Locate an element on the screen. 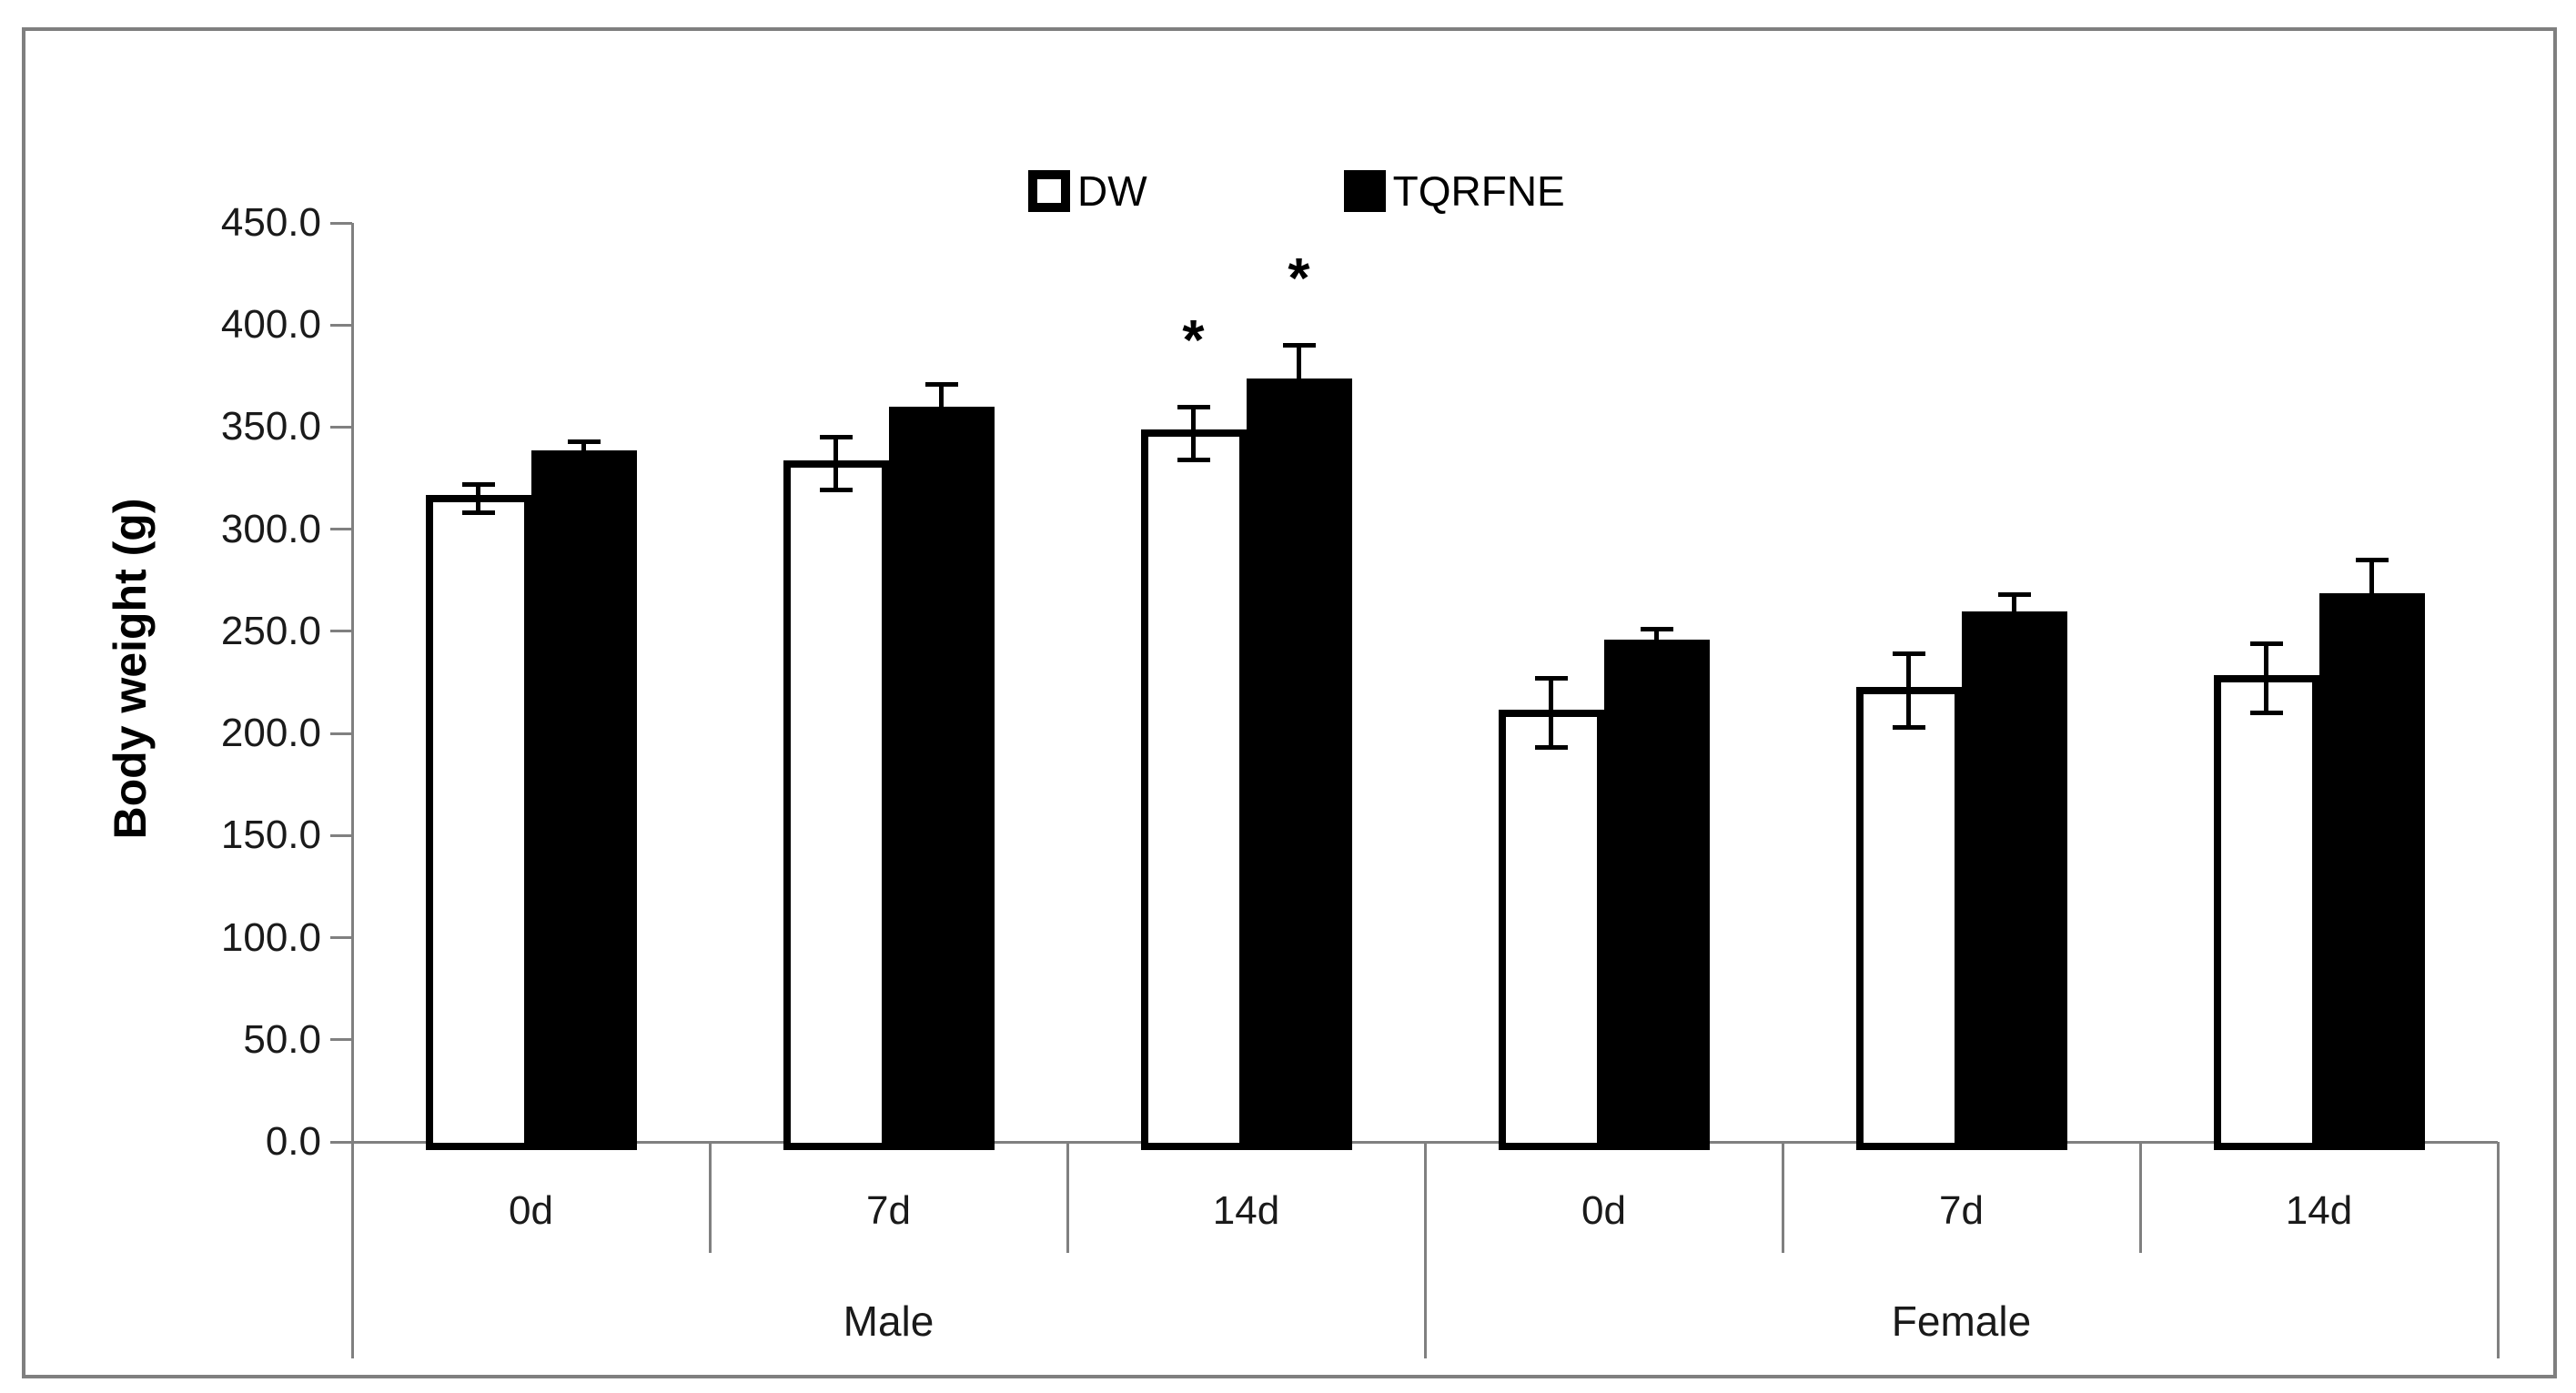 The width and height of the screenshot is (2576, 1393). dw-swatch-icon is located at coordinates (1049, 191).